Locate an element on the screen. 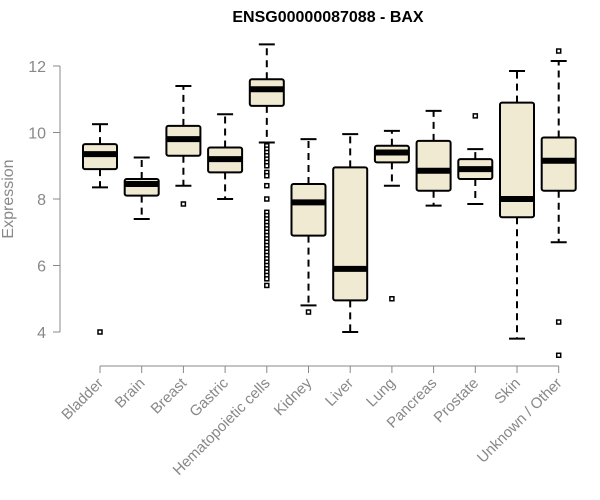 This screenshot has height=500, width=600. x-tick-label: Brain is located at coordinates (130, 393).